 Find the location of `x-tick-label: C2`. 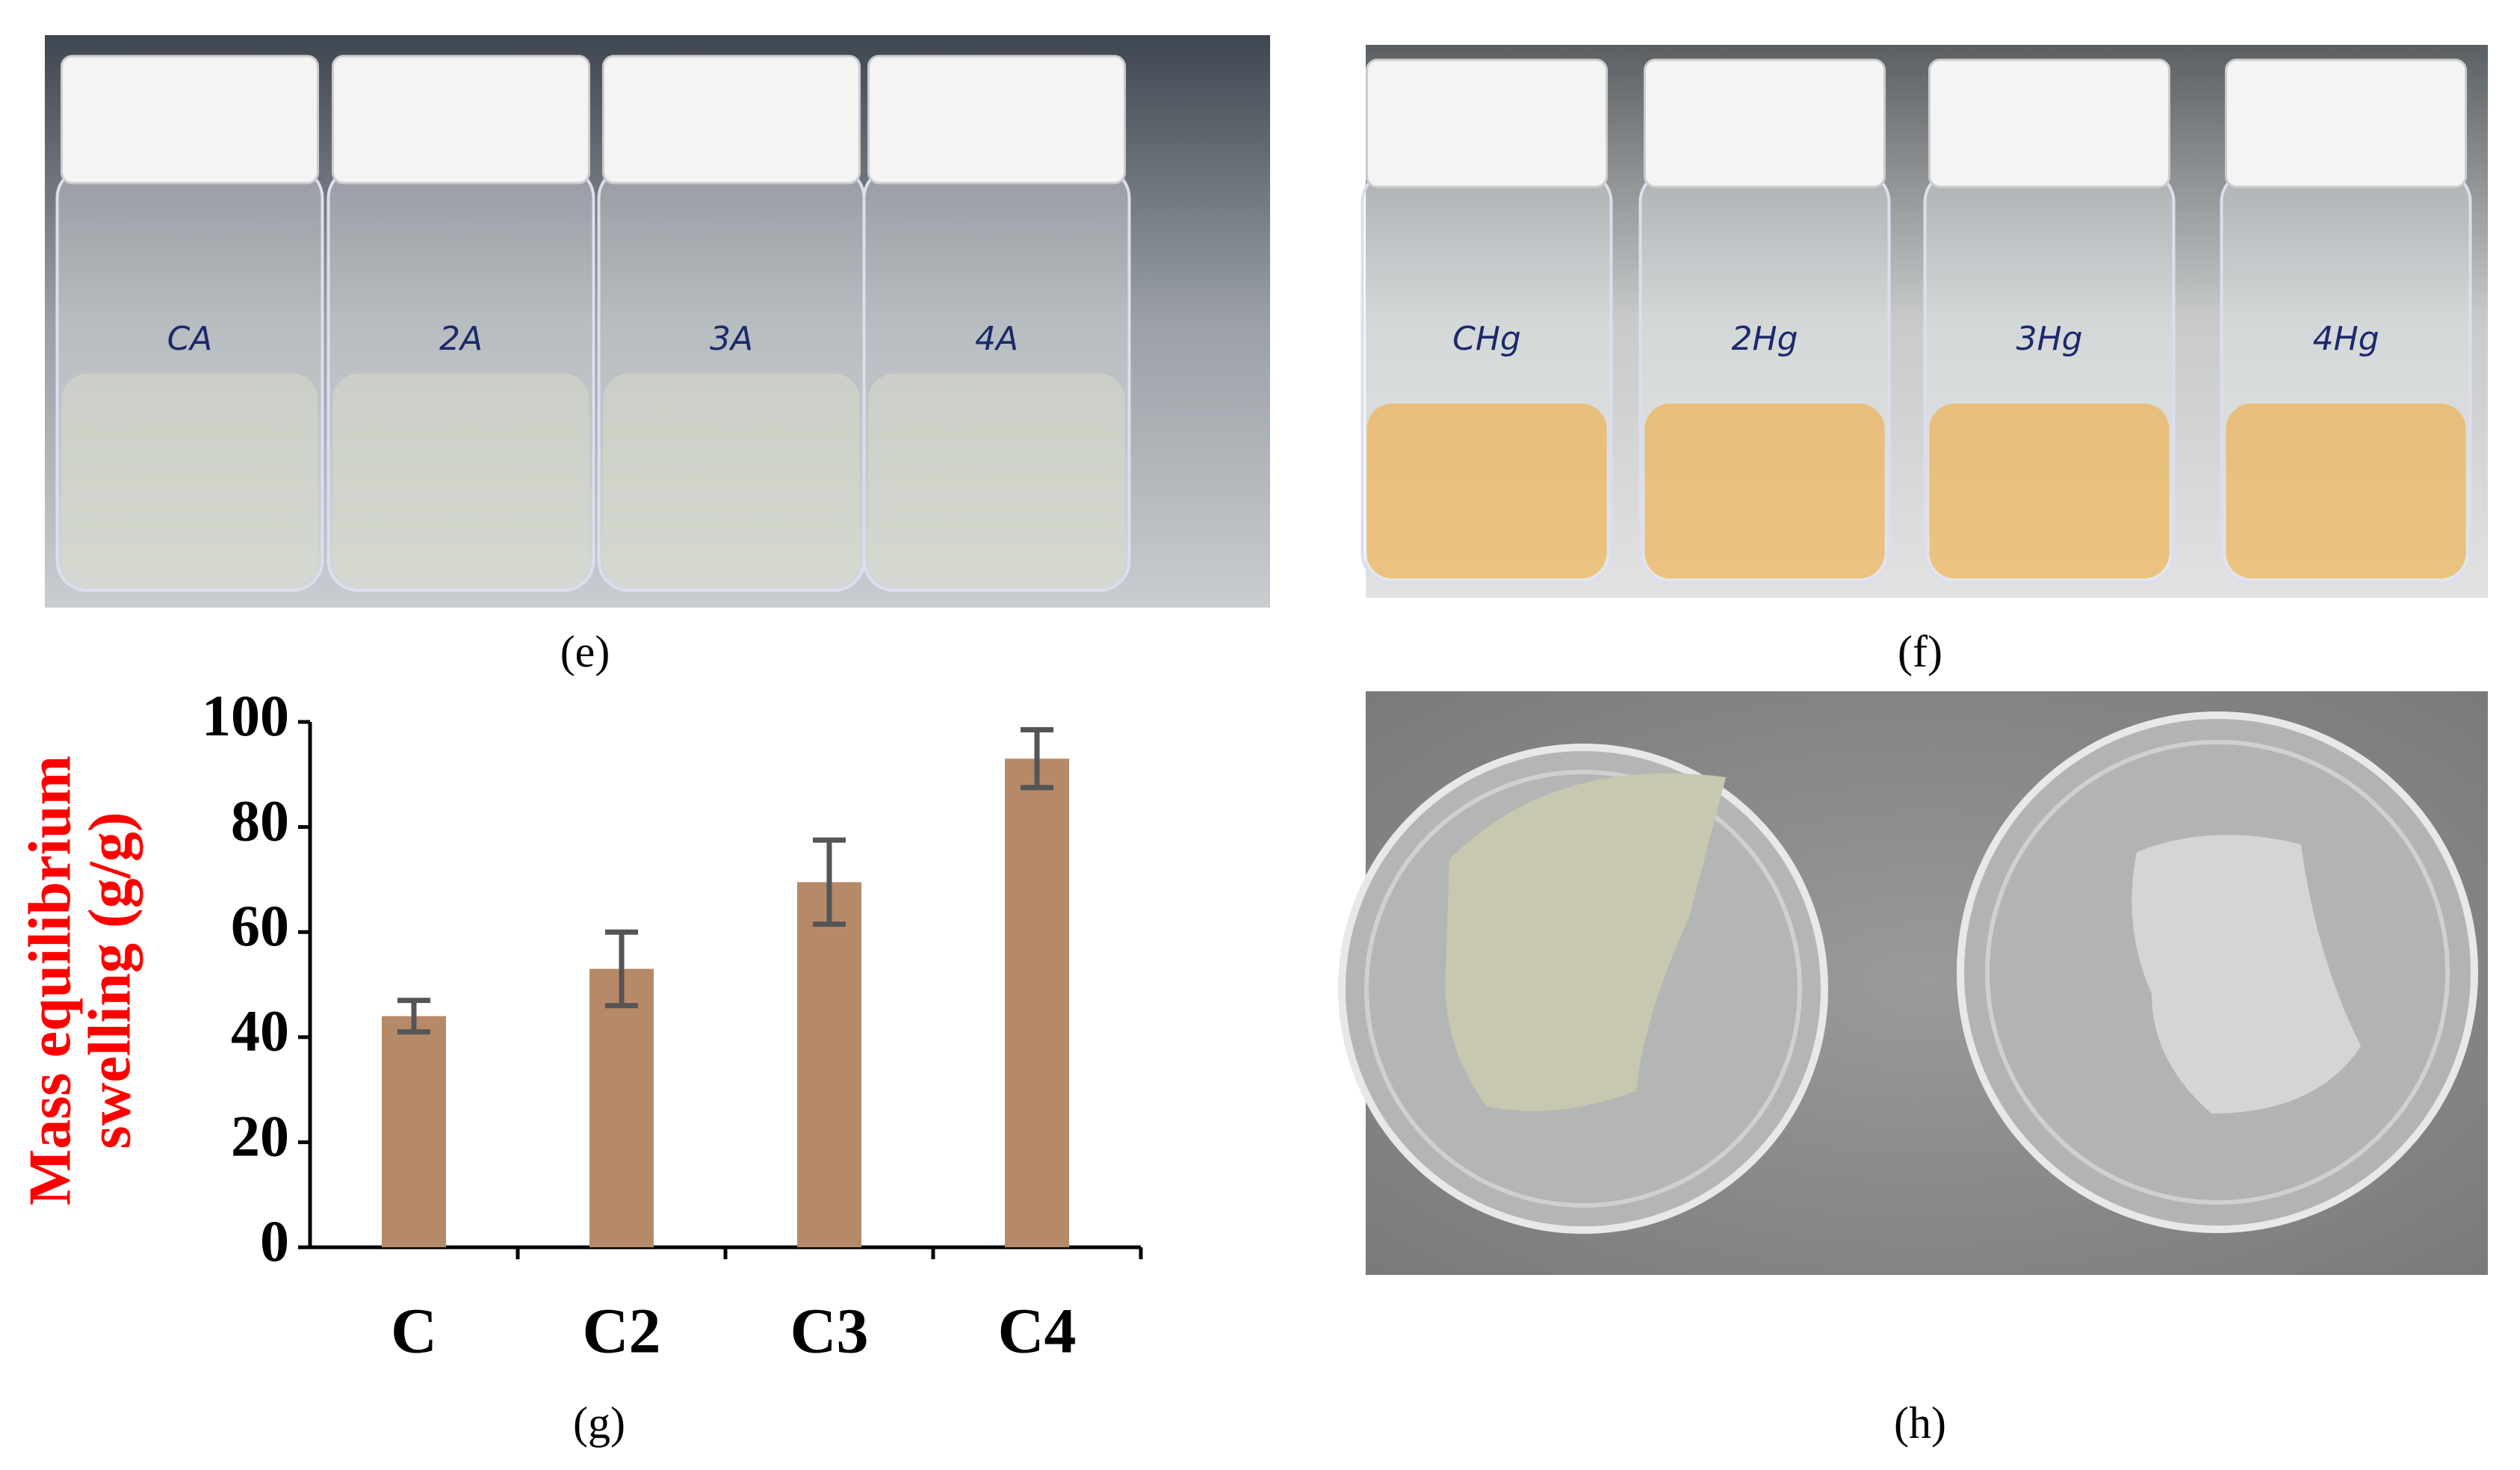

x-tick-label: C2 is located at coordinates (621, 1331).